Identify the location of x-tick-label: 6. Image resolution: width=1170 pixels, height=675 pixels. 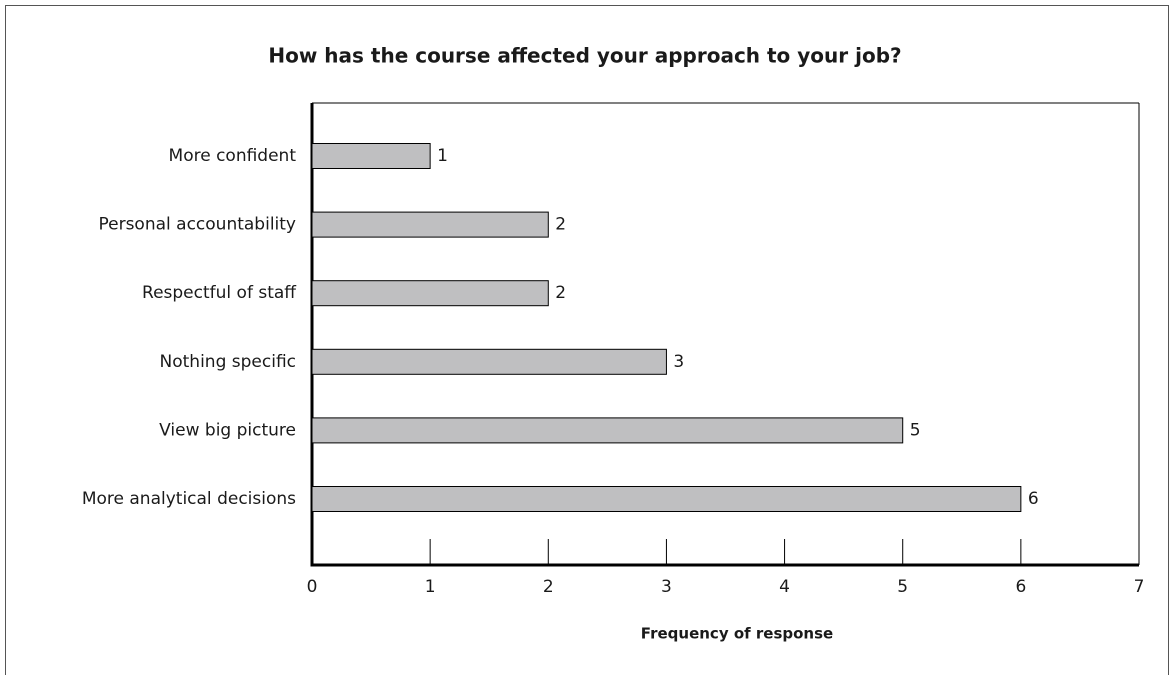
(1020, 587).